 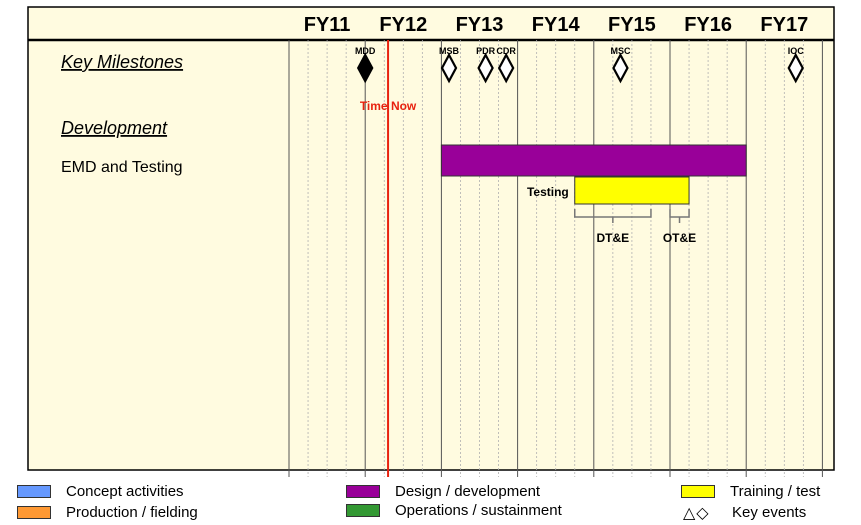 What do you see at coordinates (122, 62) in the screenshot?
I see `row-label-milestones: Key Milestones` at bounding box center [122, 62].